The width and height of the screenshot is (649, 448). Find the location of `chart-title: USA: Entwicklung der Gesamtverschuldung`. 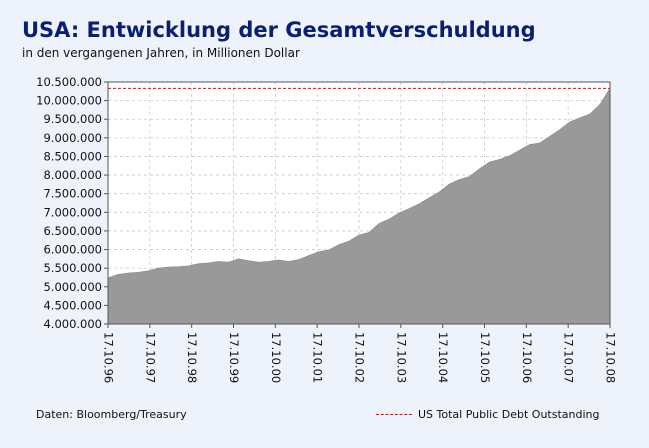

chart-title: USA: Entwicklung der Gesamtverschuldung is located at coordinates (279, 30).